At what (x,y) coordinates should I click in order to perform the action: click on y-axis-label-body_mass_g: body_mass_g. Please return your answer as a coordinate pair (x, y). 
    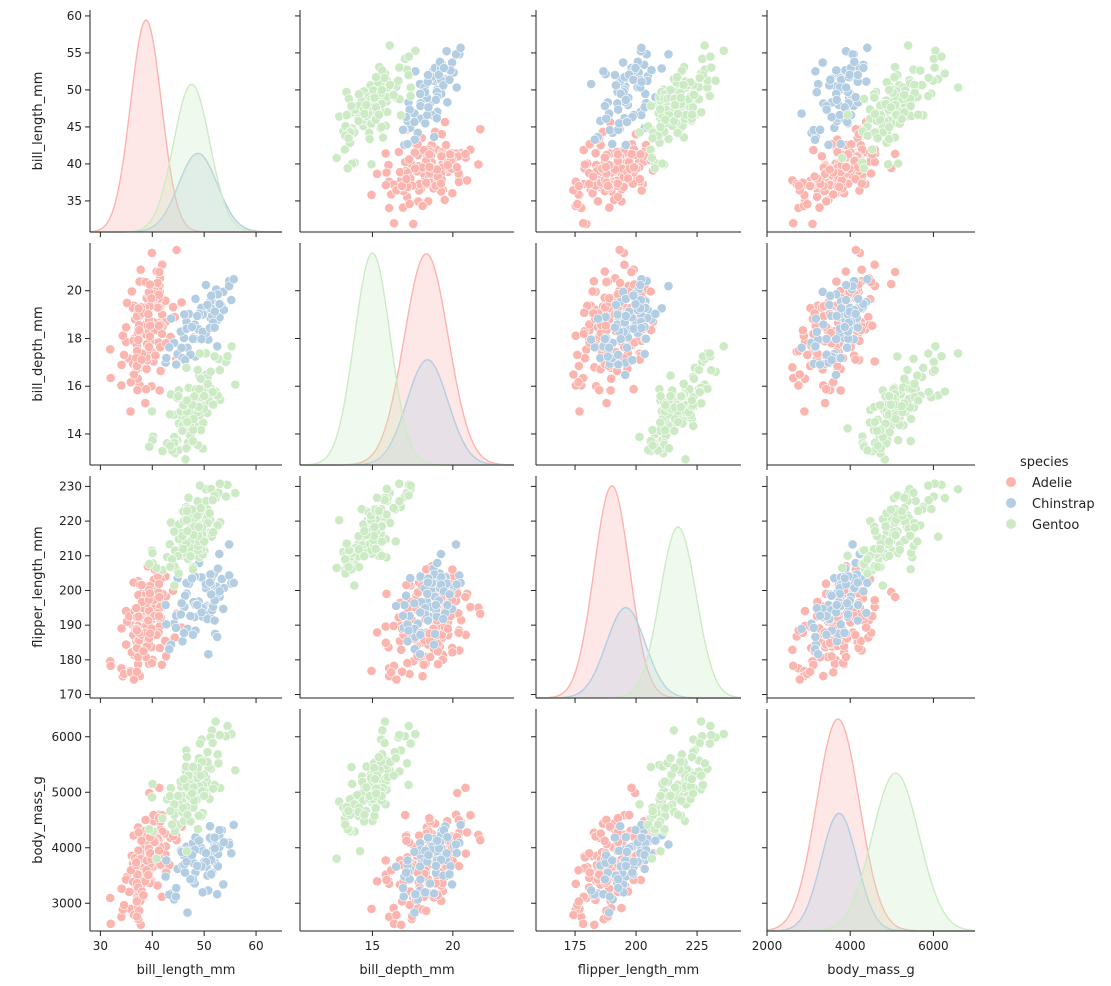
    Looking at the image, I should click on (38, 820).